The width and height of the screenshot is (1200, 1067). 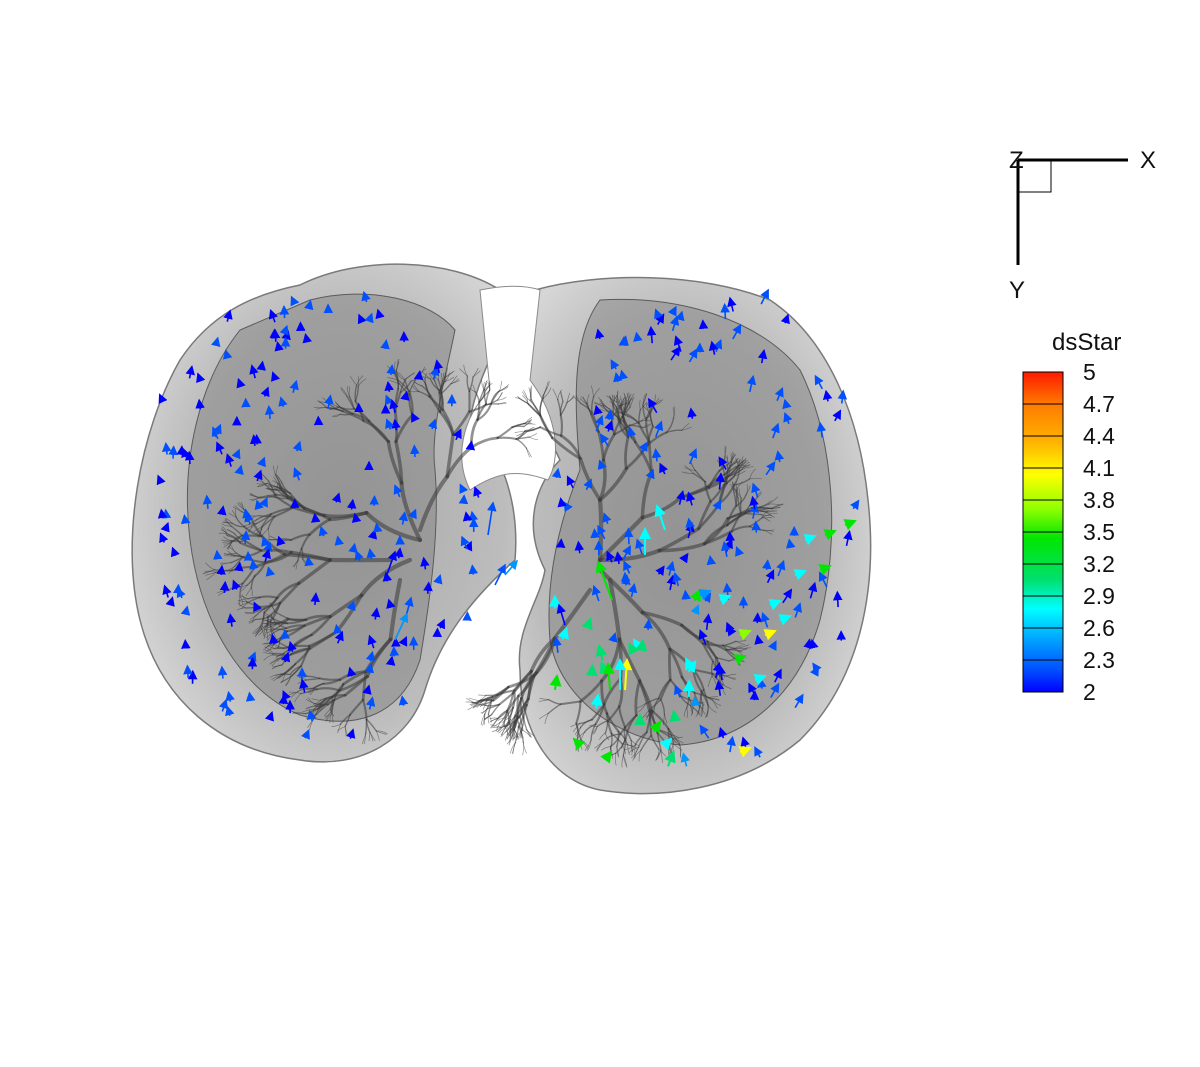 I want to click on legend-tick-label: 4.4, so click(x=1099, y=436).